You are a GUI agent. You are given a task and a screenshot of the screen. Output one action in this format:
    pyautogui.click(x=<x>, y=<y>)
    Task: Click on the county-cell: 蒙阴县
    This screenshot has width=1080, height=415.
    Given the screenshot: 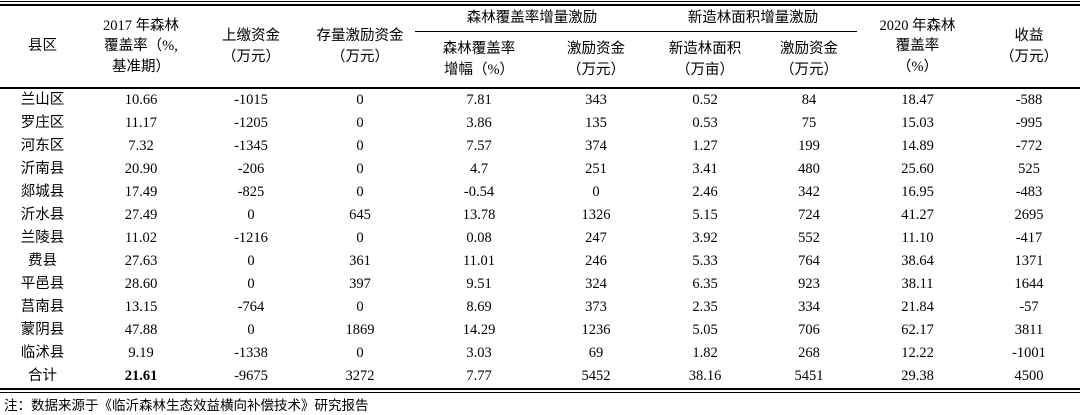 What is the action you would take?
    pyautogui.click(x=42, y=330)
    